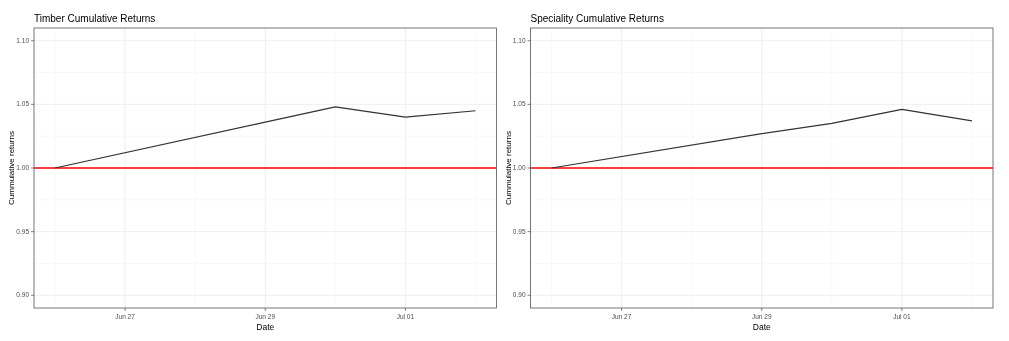 Image resolution: width=1009 pixels, height=341 pixels. What do you see at coordinates (95, 18) in the screenshot?
I see `chart-title: Timber Cumulative Returns` at bounding box center [95, 18].